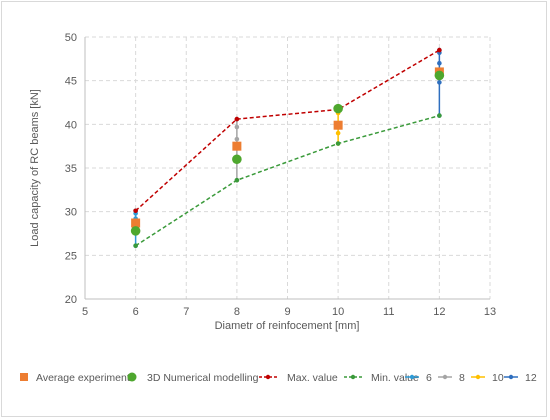 The height and width of the screenshot is (420, 550). Describe the element at coordinates (186, 312) in the screenshot. I see `x-tick-label: 7` at that location.